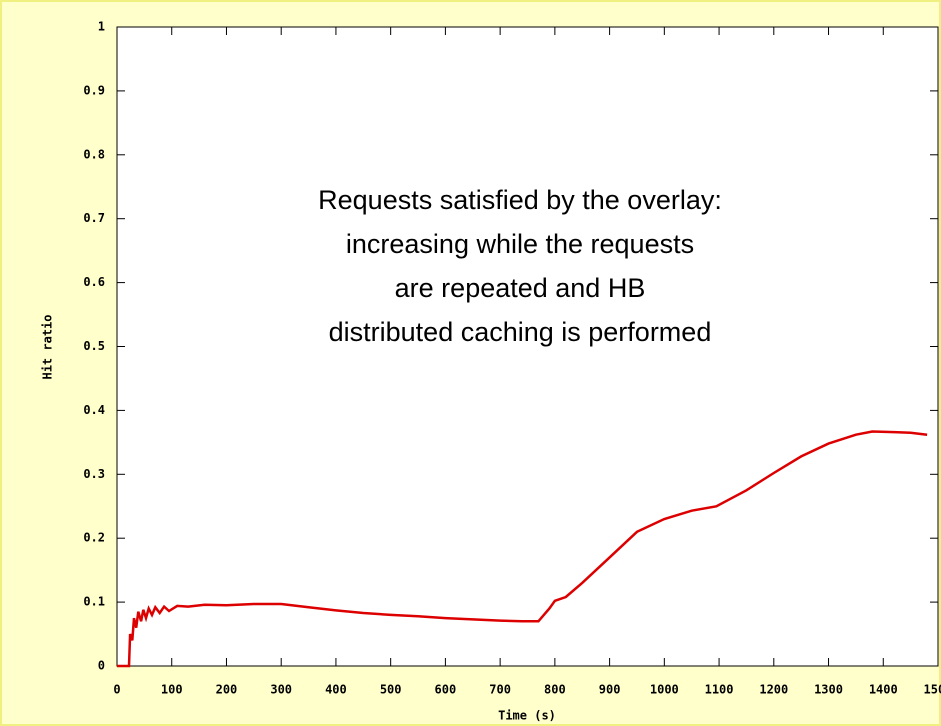 Image resolution: width=941 pixels, height=726 pixels. What do you see at coordinates (48, 346) in the screenshot?
I see `y-axis-label: Hit ratio` at bounding box center [48, 346].